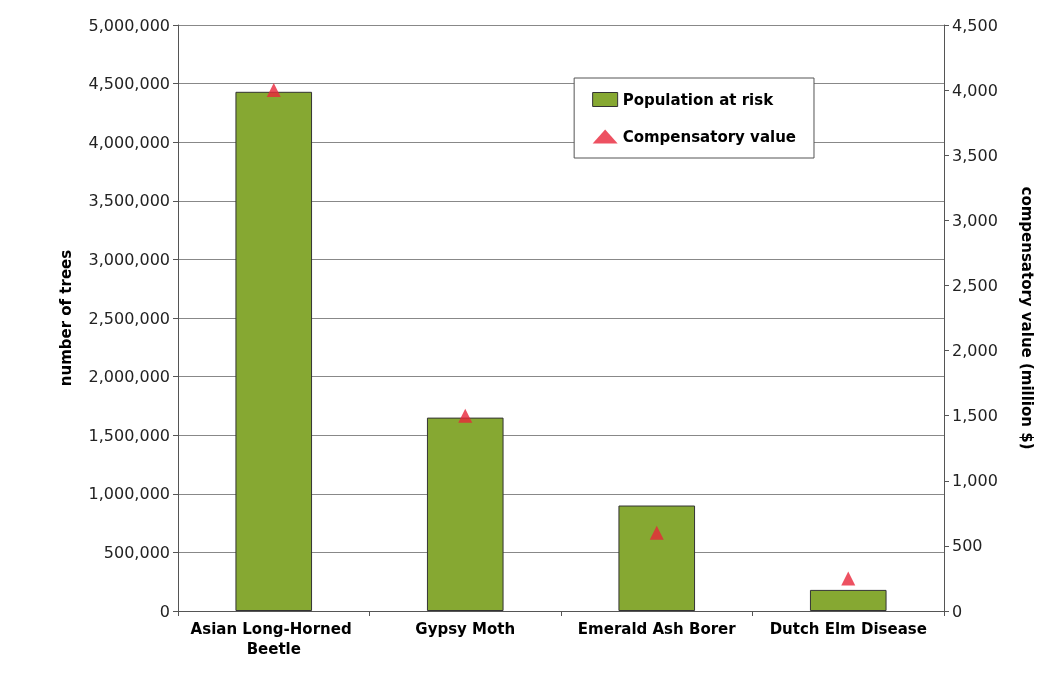 The height and width of the screenshot is (694, 1062). Describe the element at coordinates (698, 99) in the screenshot. I see `legend-label: Population at risk` at that location.